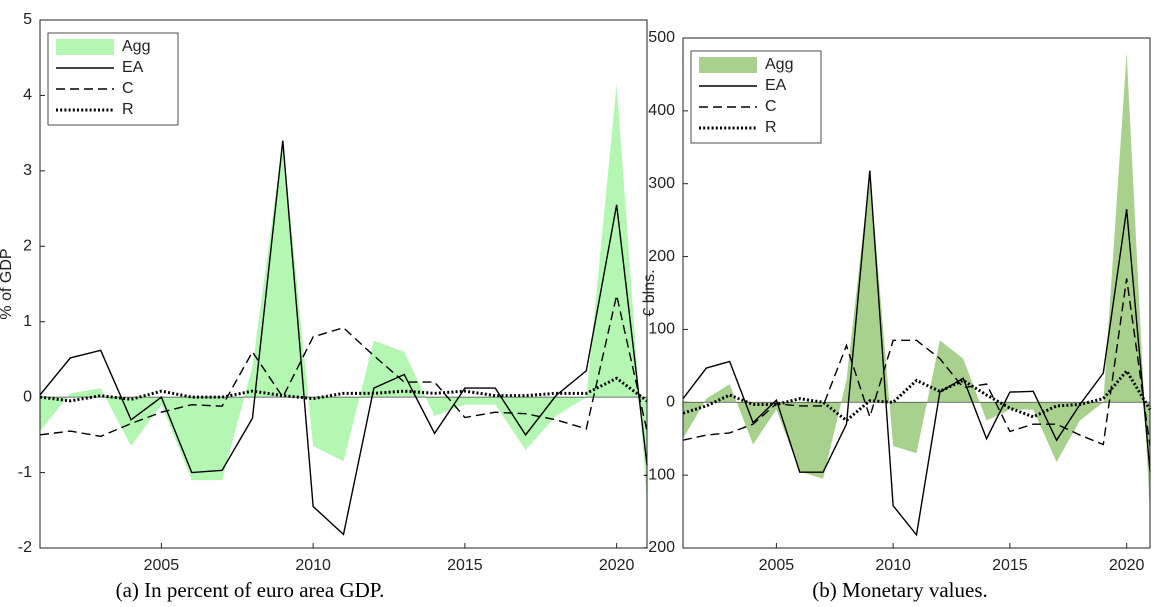  I want to click on y-tick-label: 400, so click(661, 110).